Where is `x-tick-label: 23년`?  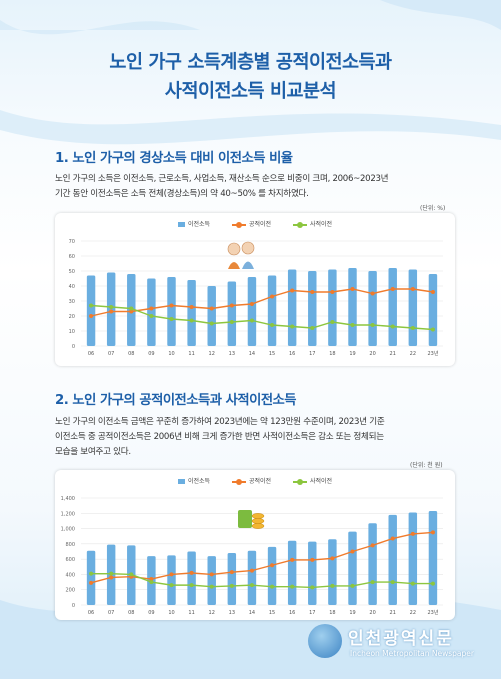 x-tick-label: 23년 is located at coordinates (432, 353).